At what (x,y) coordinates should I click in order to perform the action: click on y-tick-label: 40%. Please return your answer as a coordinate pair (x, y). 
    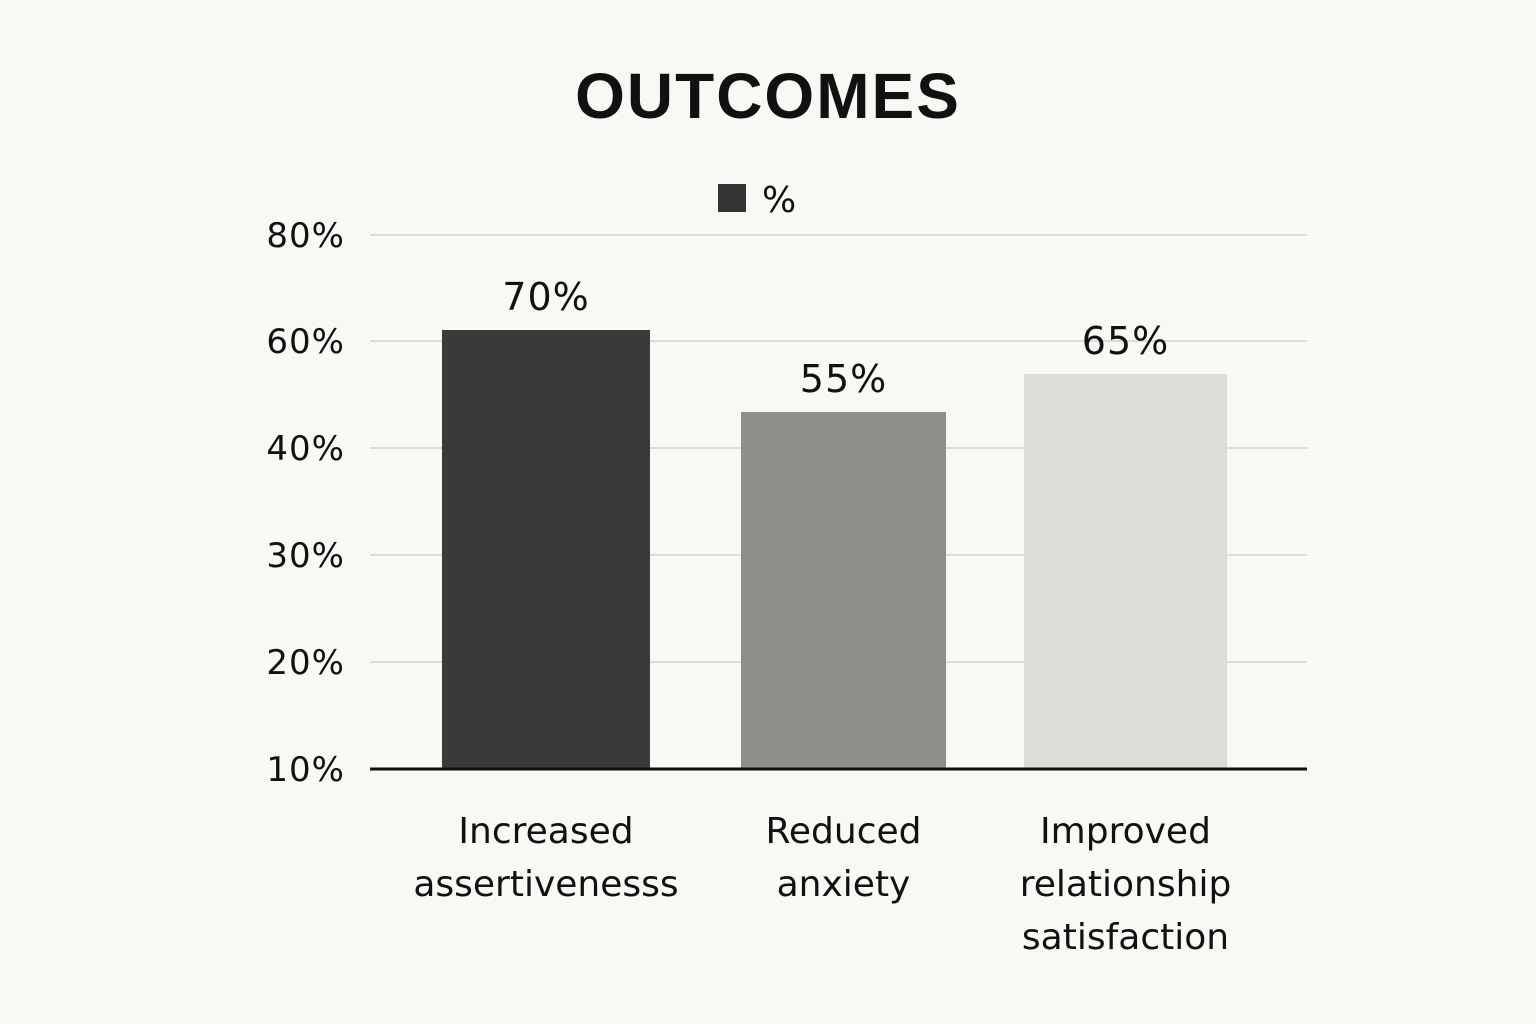
    Looking at the image, I should click on (305, 449).